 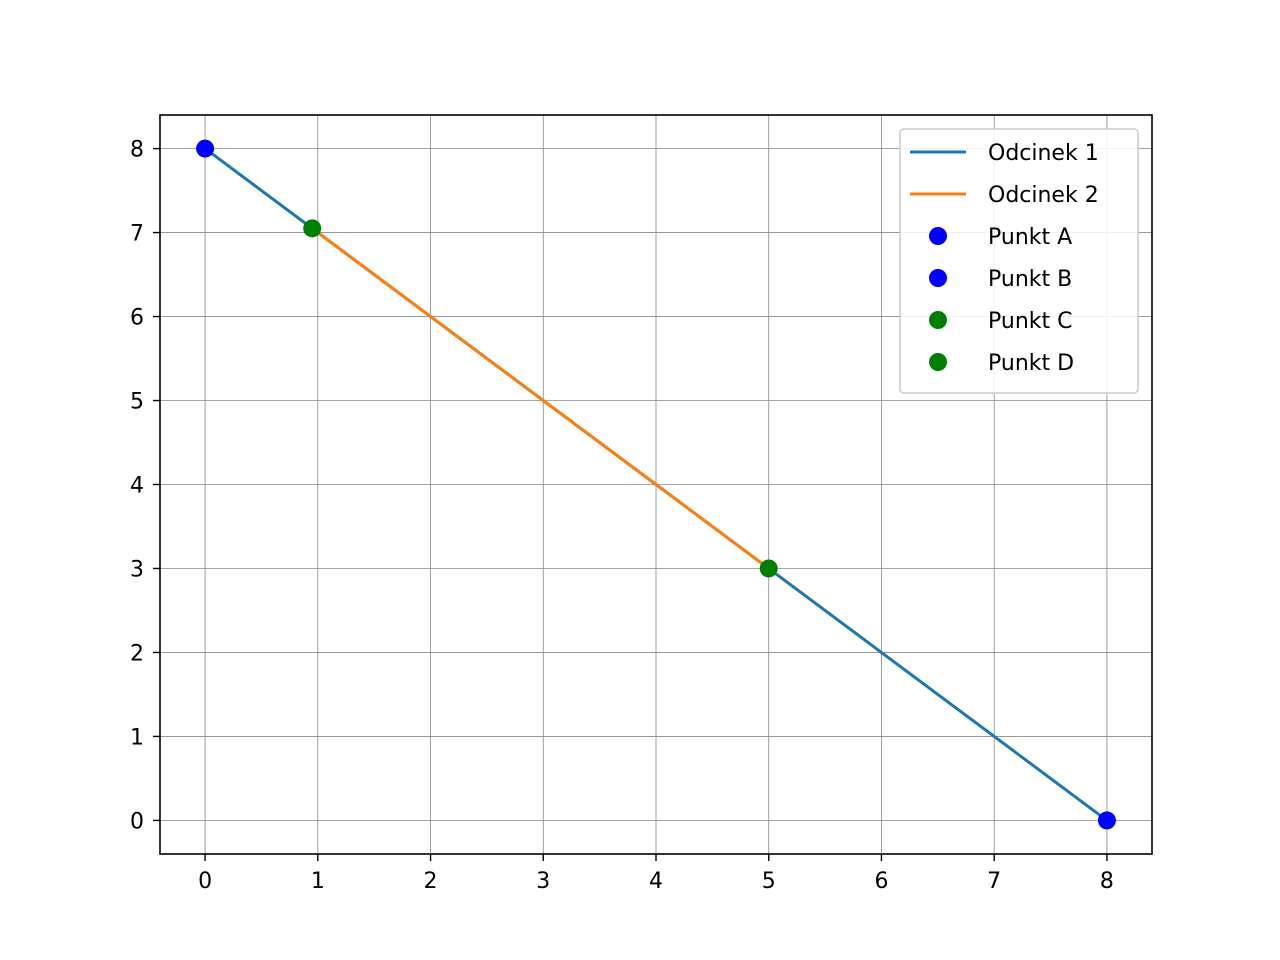 I want to click on point-marker-punkt-c, so click(x=312, y=228).